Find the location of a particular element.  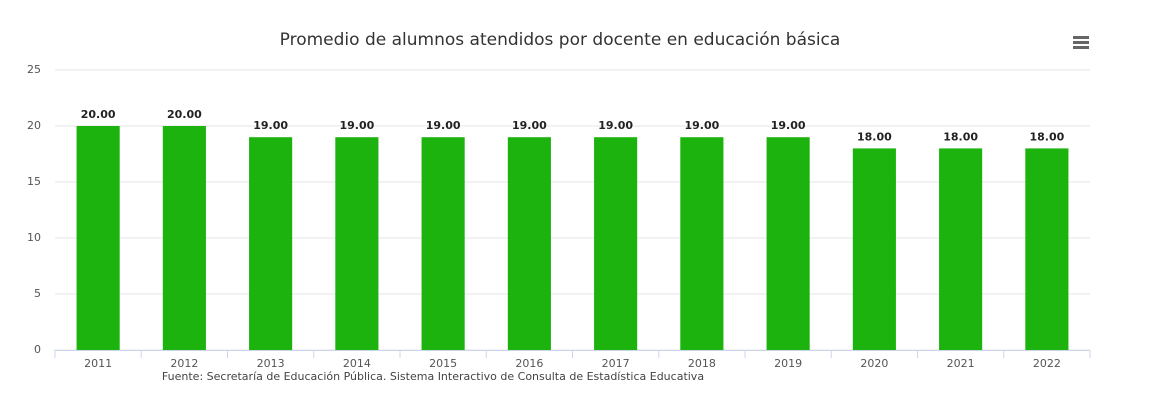

x-tick-label: 2014 is located at coordinates (357, 363).